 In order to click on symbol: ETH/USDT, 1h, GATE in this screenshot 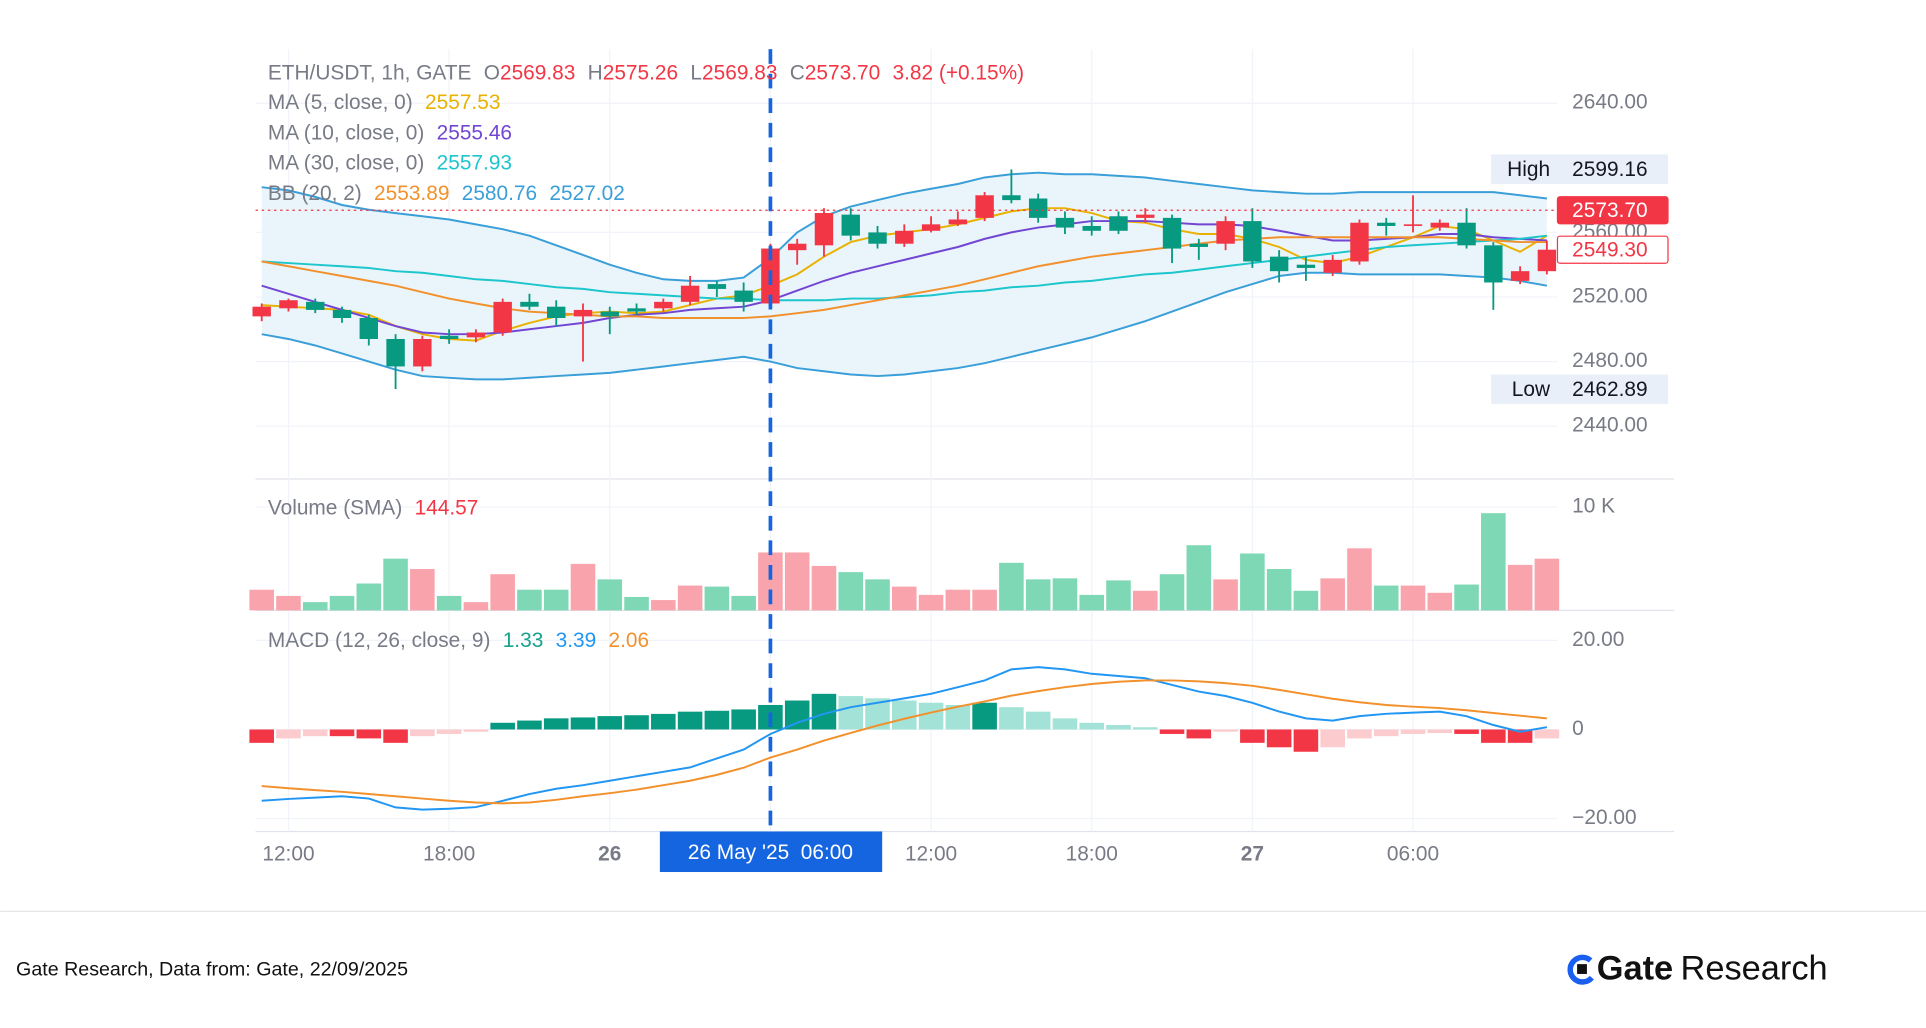, I will do `click(370, 72)`.